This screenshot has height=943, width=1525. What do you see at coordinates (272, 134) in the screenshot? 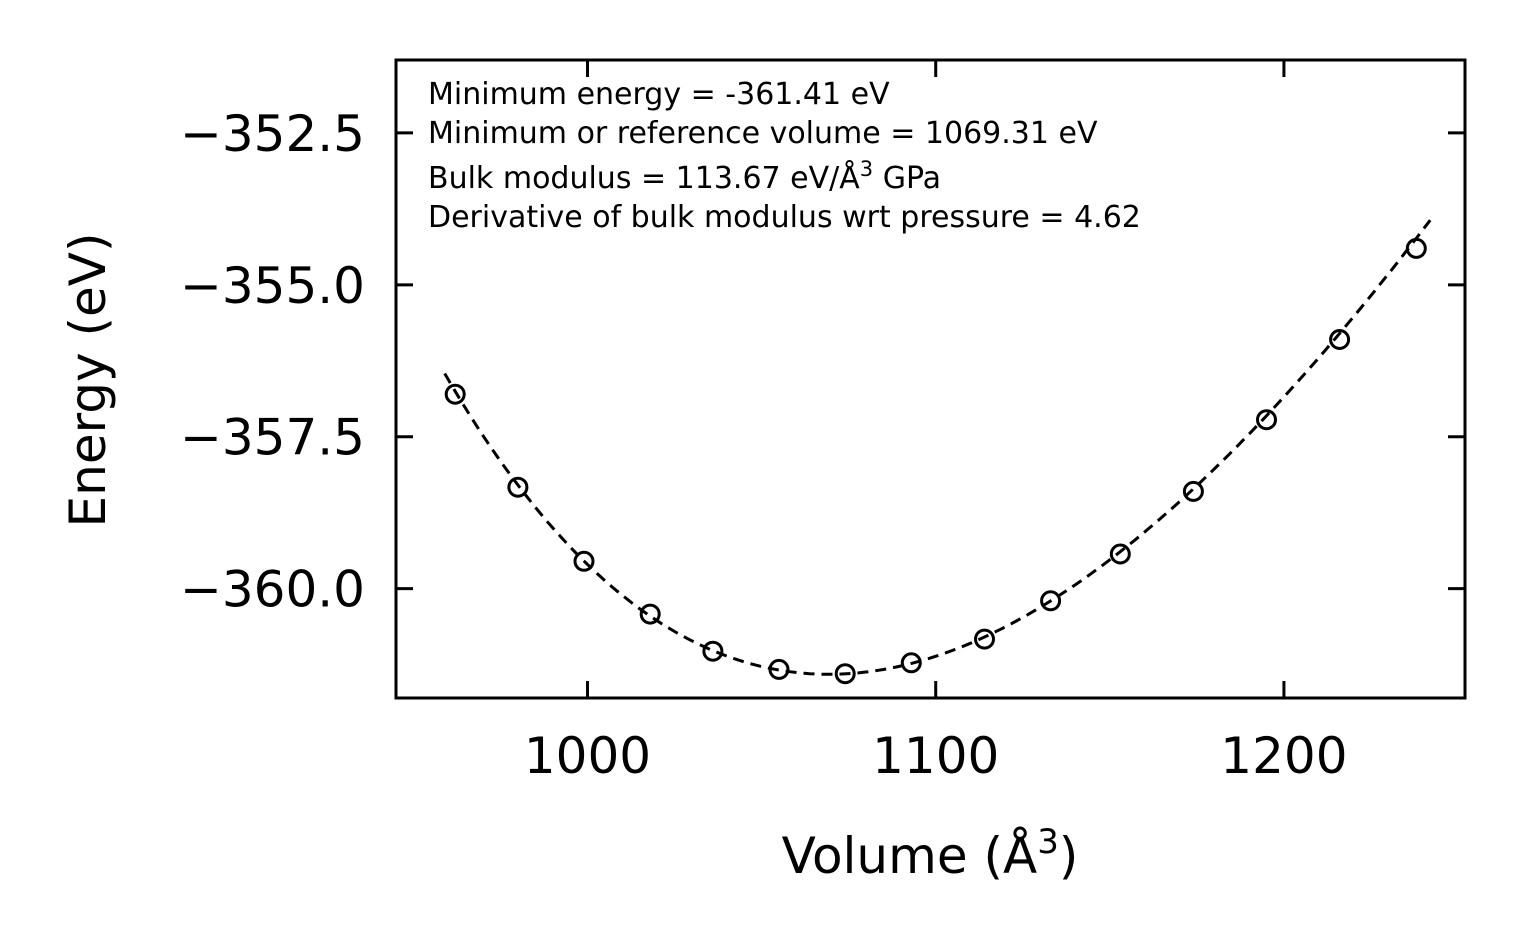
I see `y-tick-label: −352.5` at bounding box center [272, 134].